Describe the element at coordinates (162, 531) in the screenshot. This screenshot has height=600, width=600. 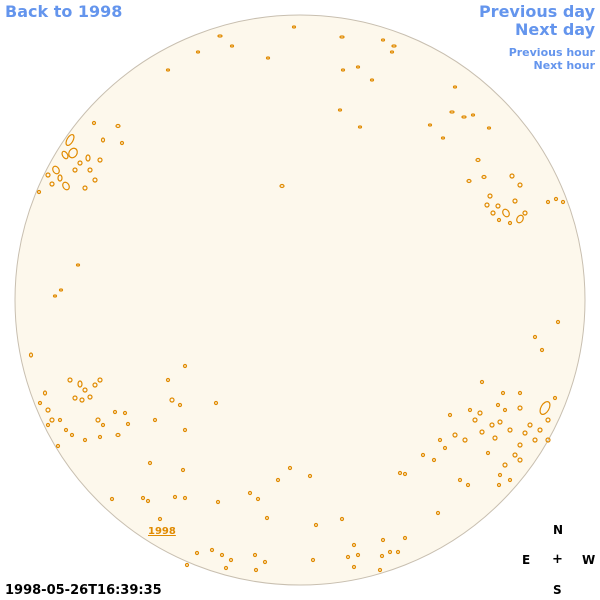
I see `year-link: 1998` at that location.